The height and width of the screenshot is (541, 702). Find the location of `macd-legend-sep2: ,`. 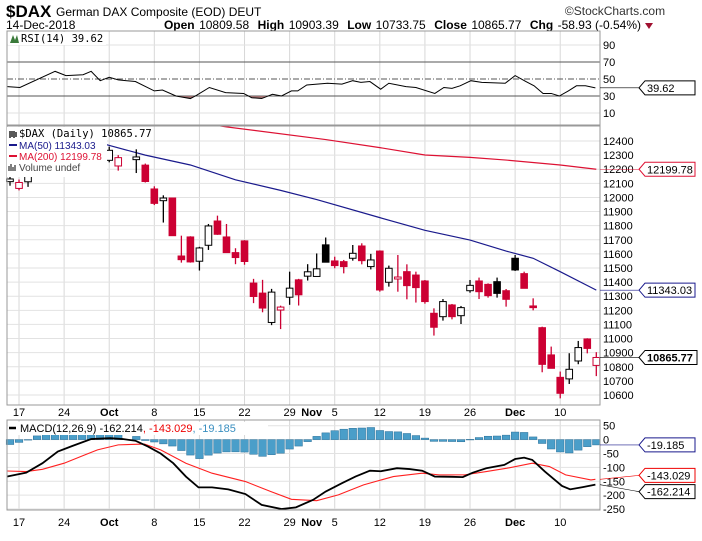

macd-legend-sep2: , is located at coordinates (193, 429).